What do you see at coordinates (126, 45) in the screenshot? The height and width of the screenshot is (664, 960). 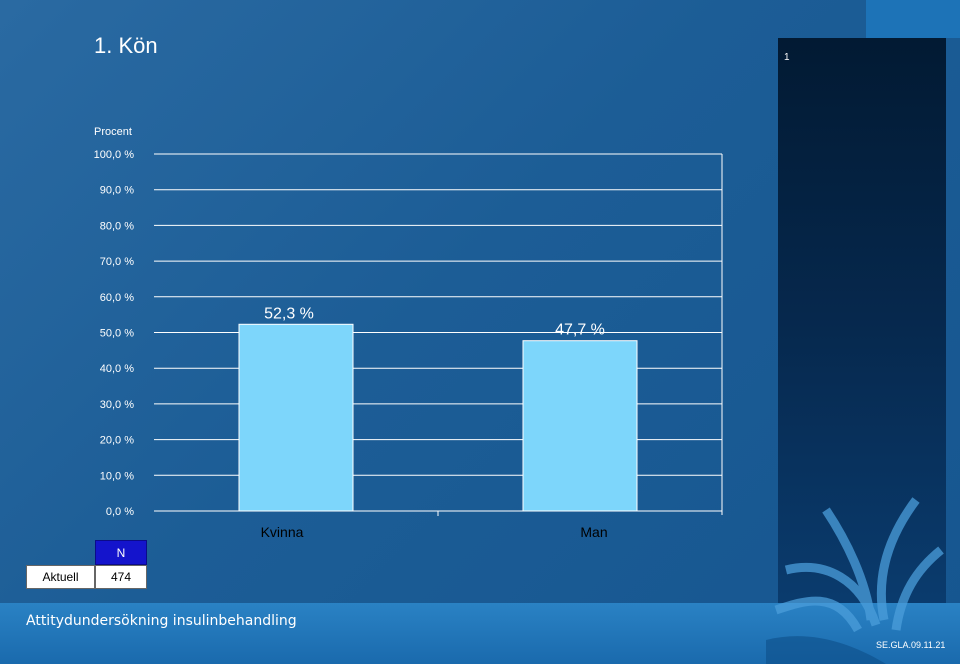 I see `slide-title: 1. Kön` at bounding box center [126, 45].